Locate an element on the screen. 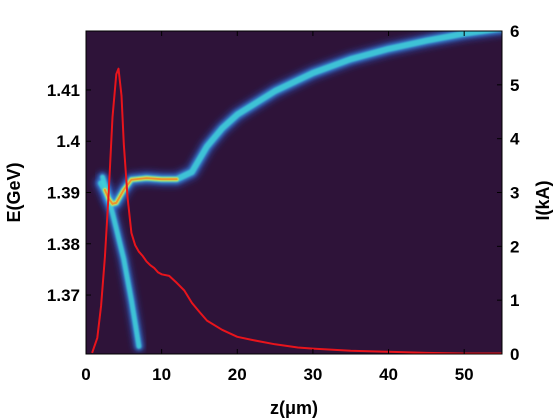 The width and height of the screenshot is (560, 420). y-right-tick-label: 1 is located at coordinates (514, 300).